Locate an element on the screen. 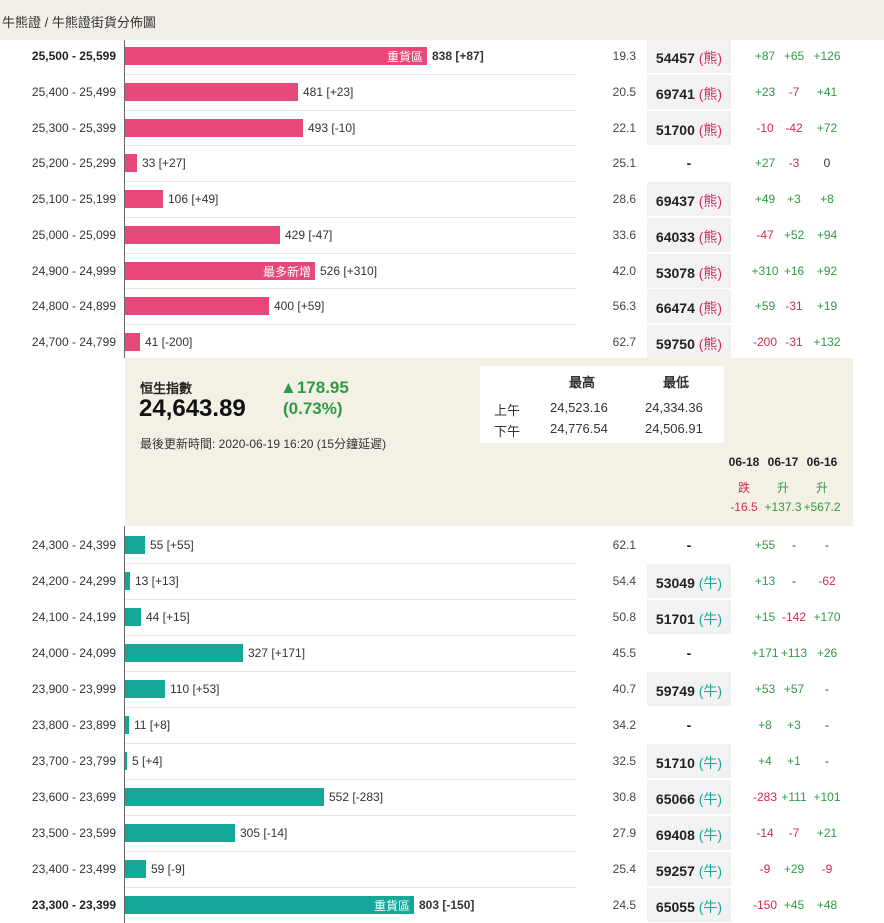 The height and width of the screenshot is (923, 884). bear-daily-d3: +72 is located at coordinates (827, 127).